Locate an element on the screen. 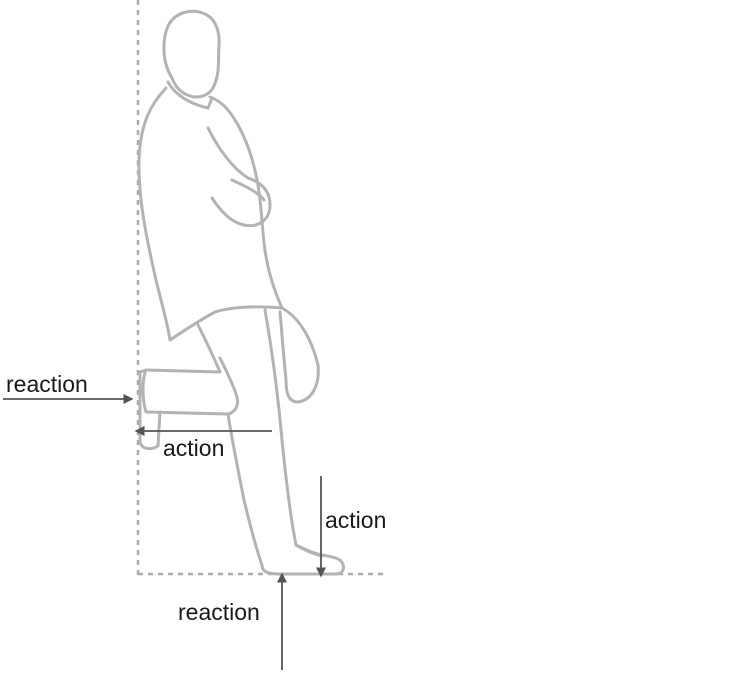  person-standing-leg is located at coordinates (275, 437).